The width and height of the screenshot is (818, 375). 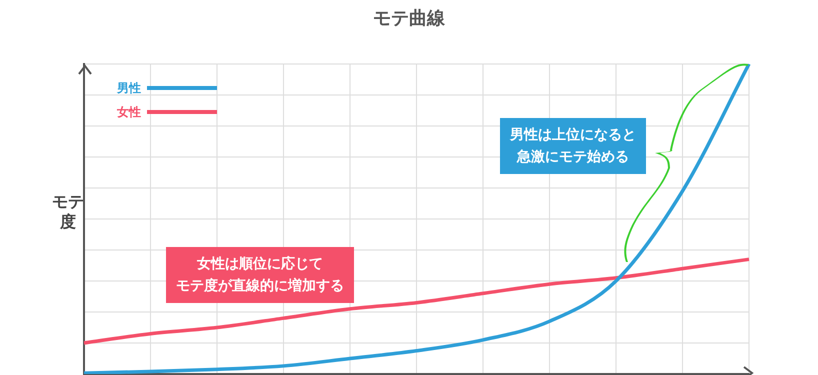 I want to click on annotation: 男性は上位になると急激にモテ始める, so click(x=573, y=146).